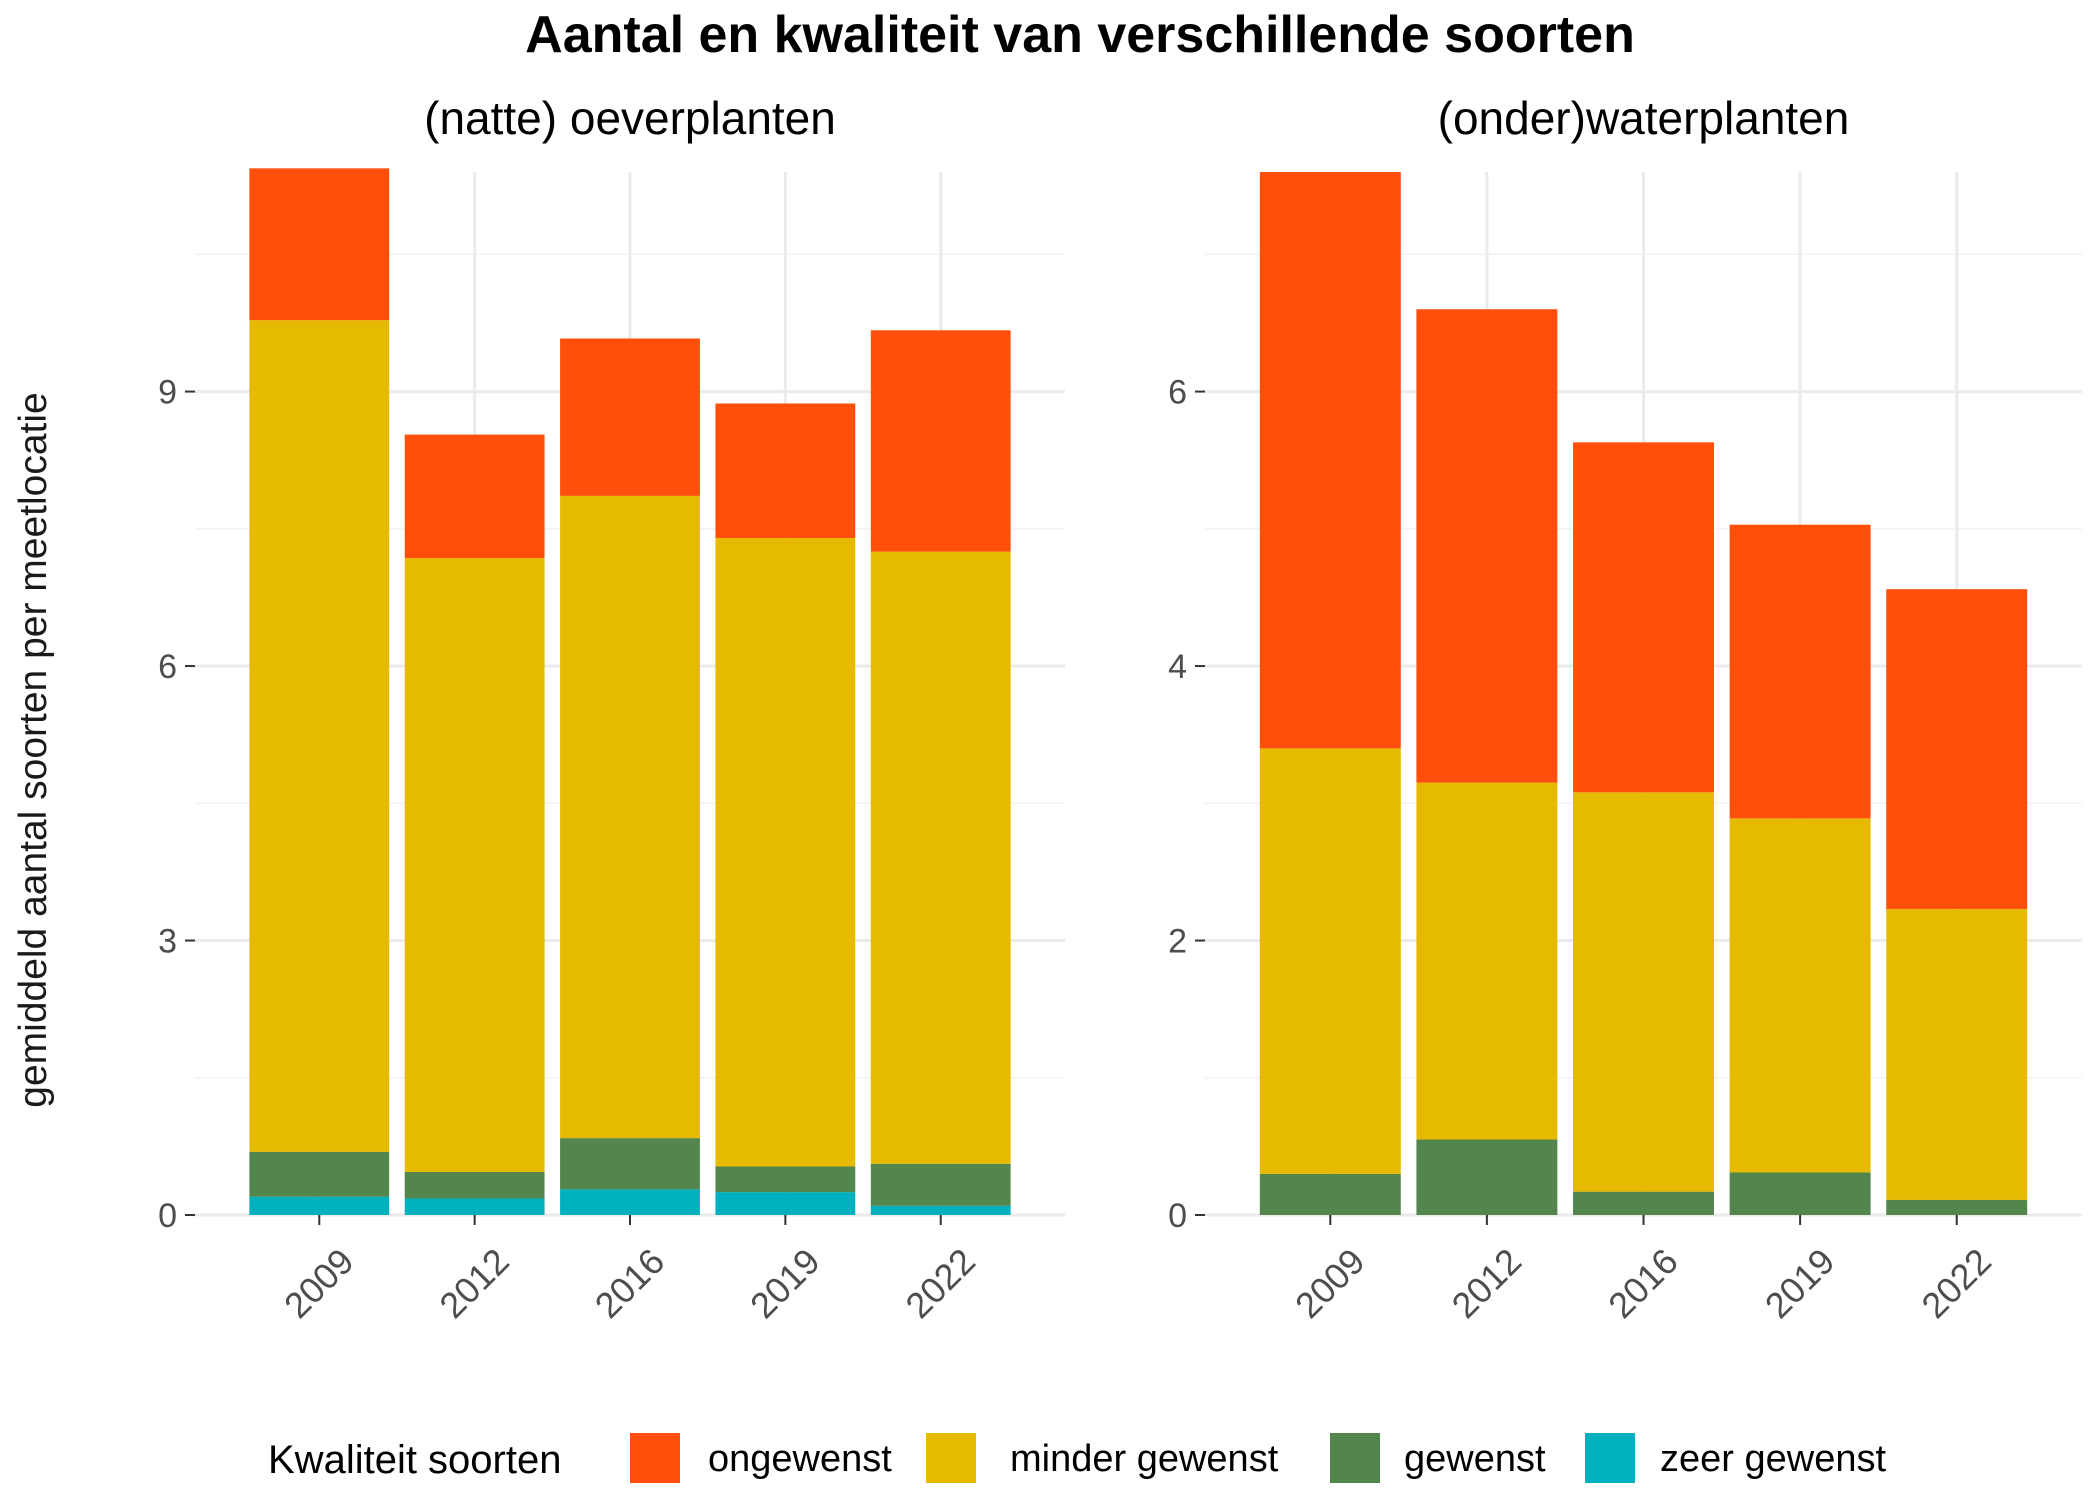  I want to click on panel-subtitle: (natte) oeverplanten, so click(630, 118).